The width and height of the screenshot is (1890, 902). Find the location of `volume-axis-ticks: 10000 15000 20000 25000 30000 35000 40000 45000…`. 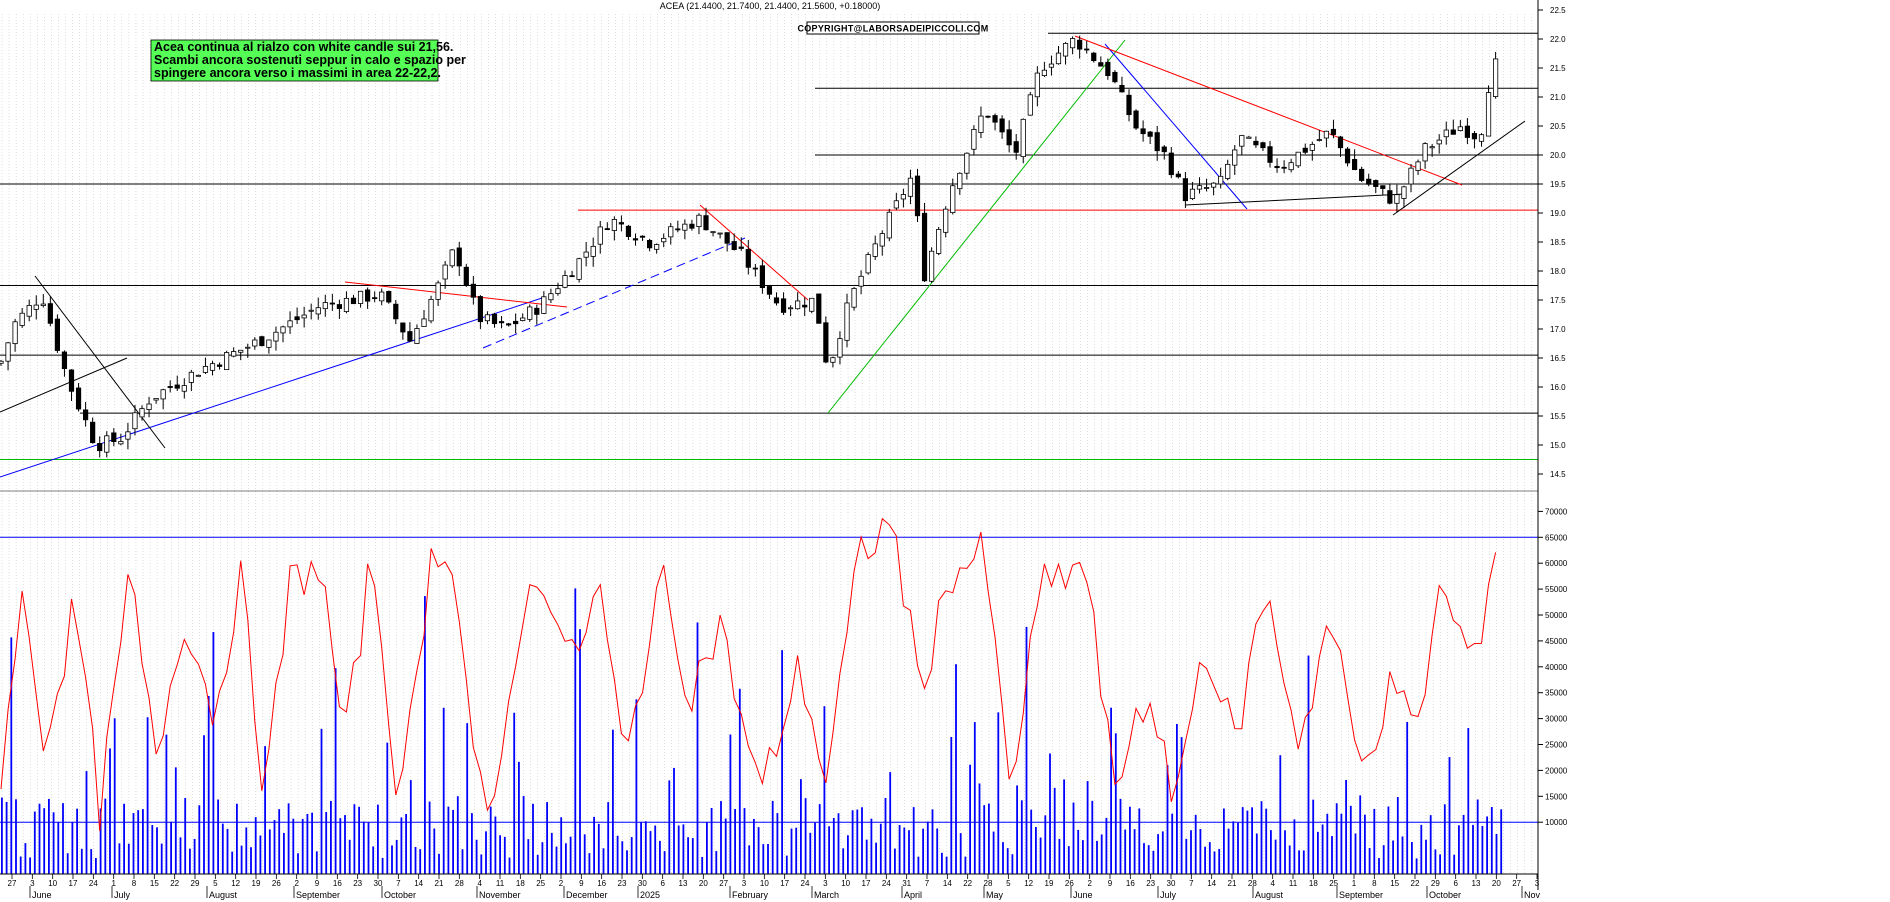

volume-axis-ticks: 10000 15000 20000 25000 30000 35000 40000 45000… is located at coordinates (1553, 667).